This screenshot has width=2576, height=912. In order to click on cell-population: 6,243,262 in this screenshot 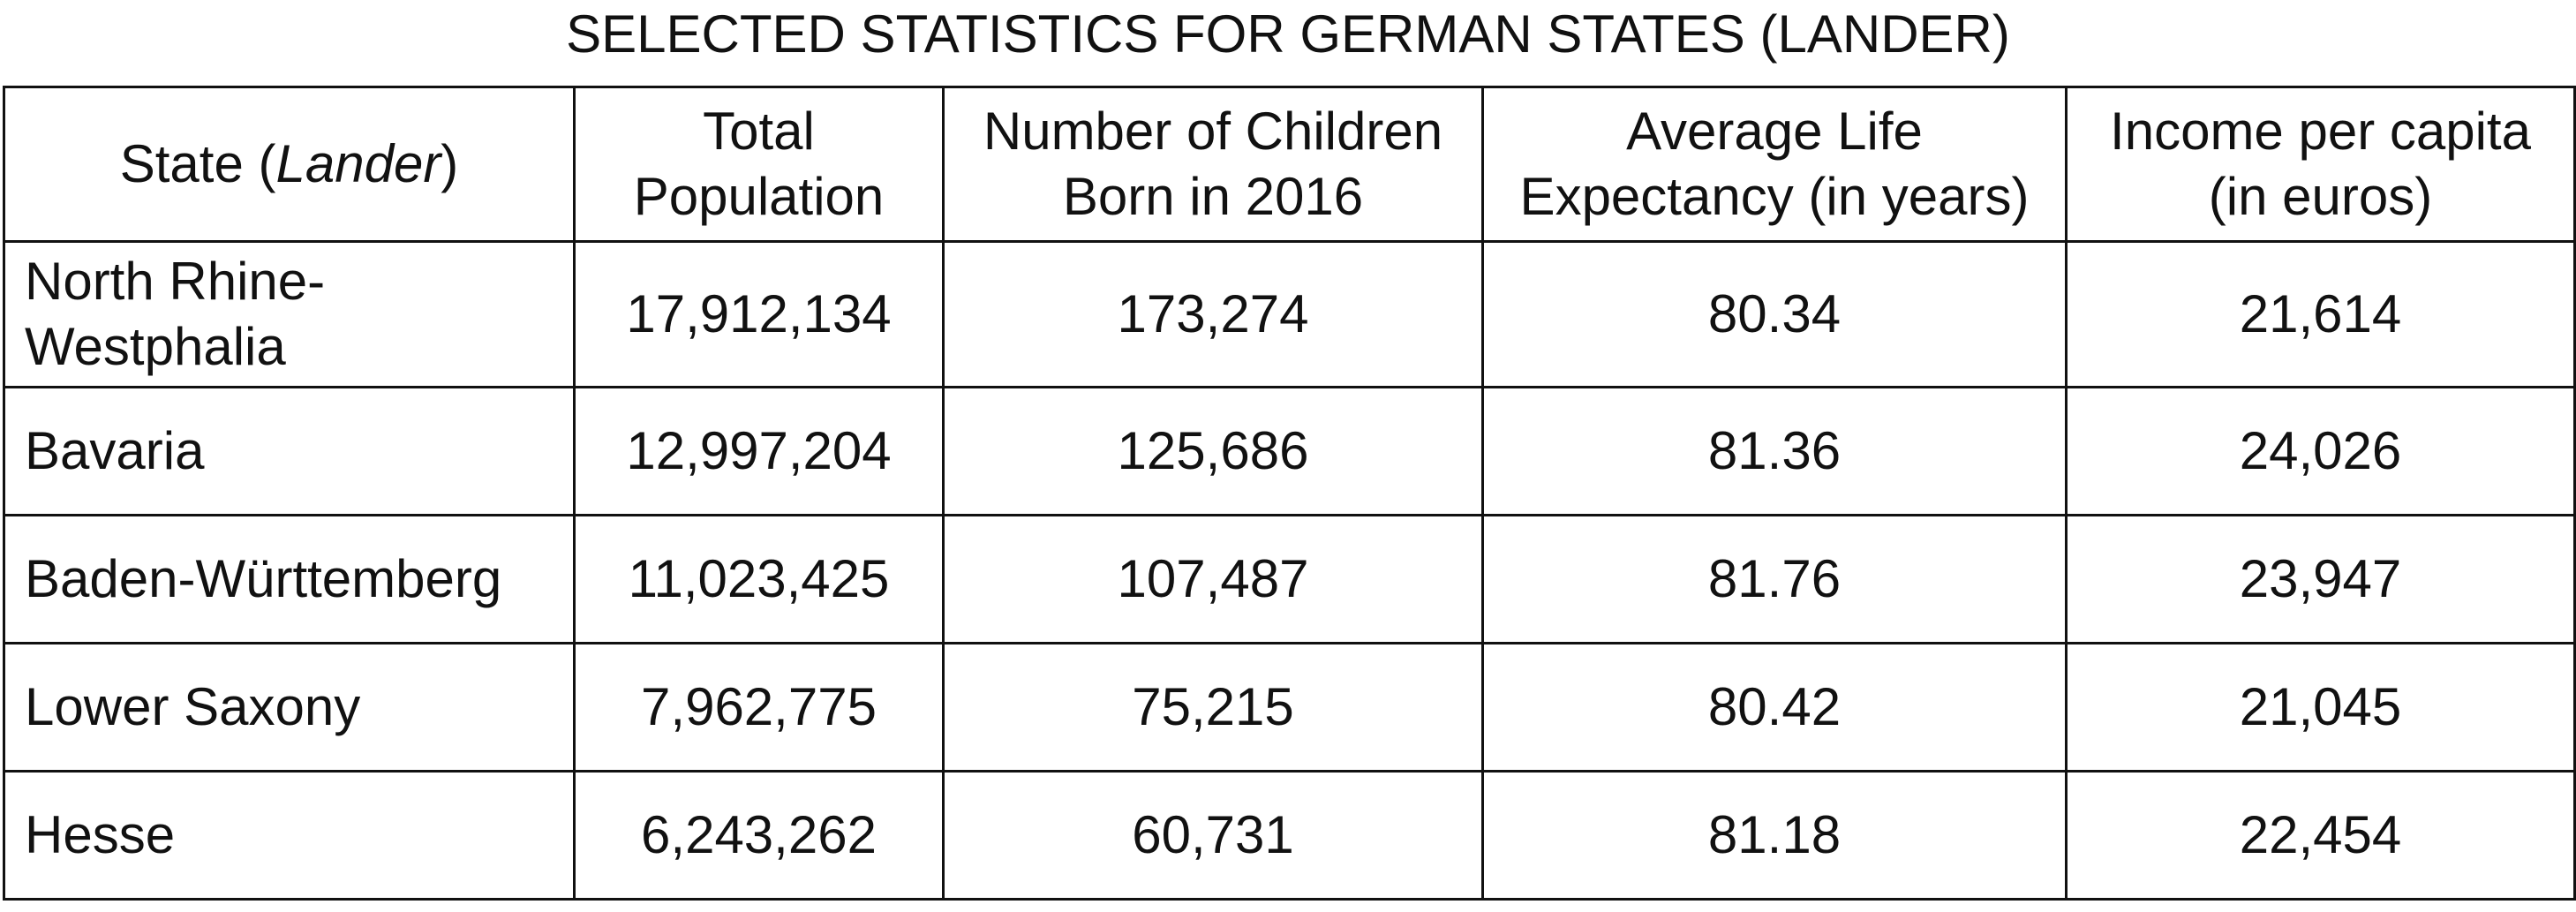, I will do `click(759, 835)`.